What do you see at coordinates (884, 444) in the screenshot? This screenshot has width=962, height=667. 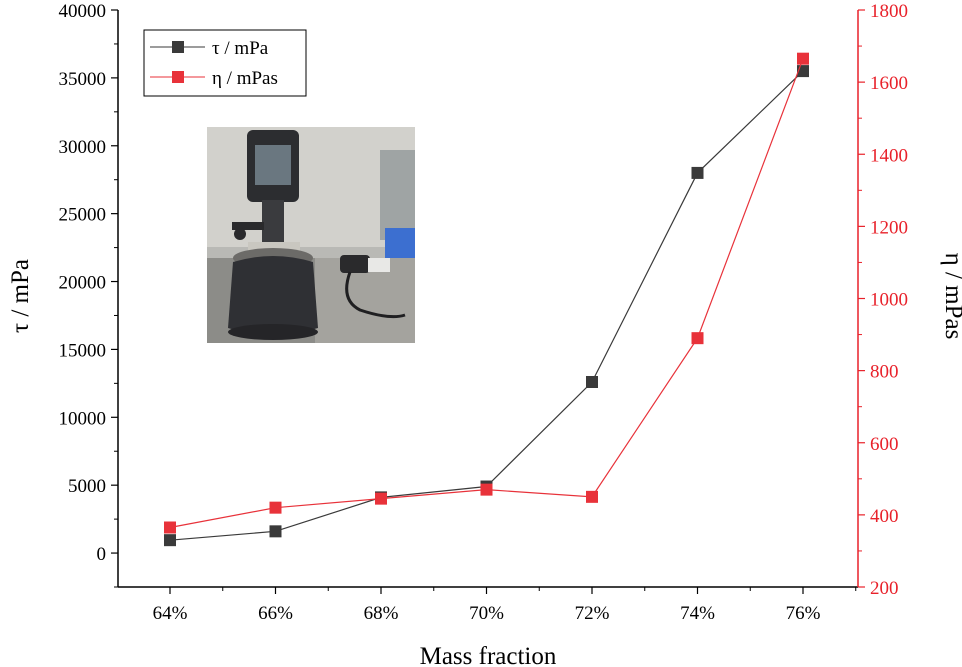 I see `right-tick-label: 600` at bounding box center [884, 444].